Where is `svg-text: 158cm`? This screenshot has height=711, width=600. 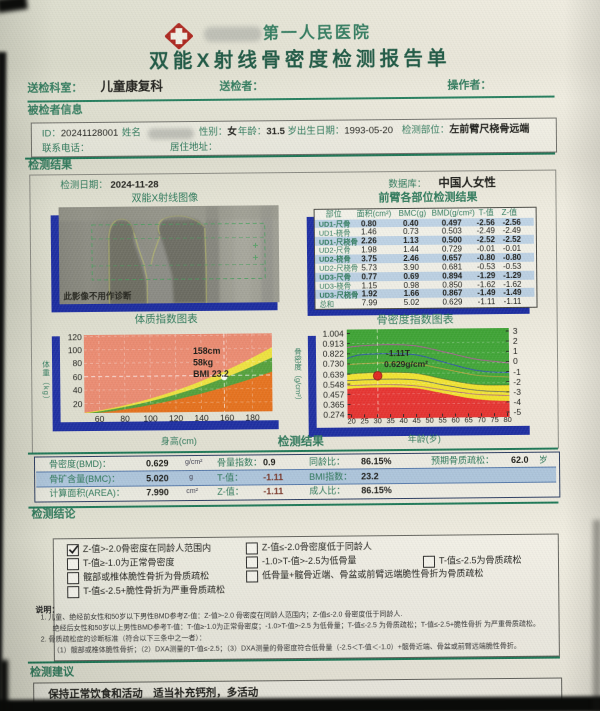
svg-text: 158cm is located at coordinates (207, 351).